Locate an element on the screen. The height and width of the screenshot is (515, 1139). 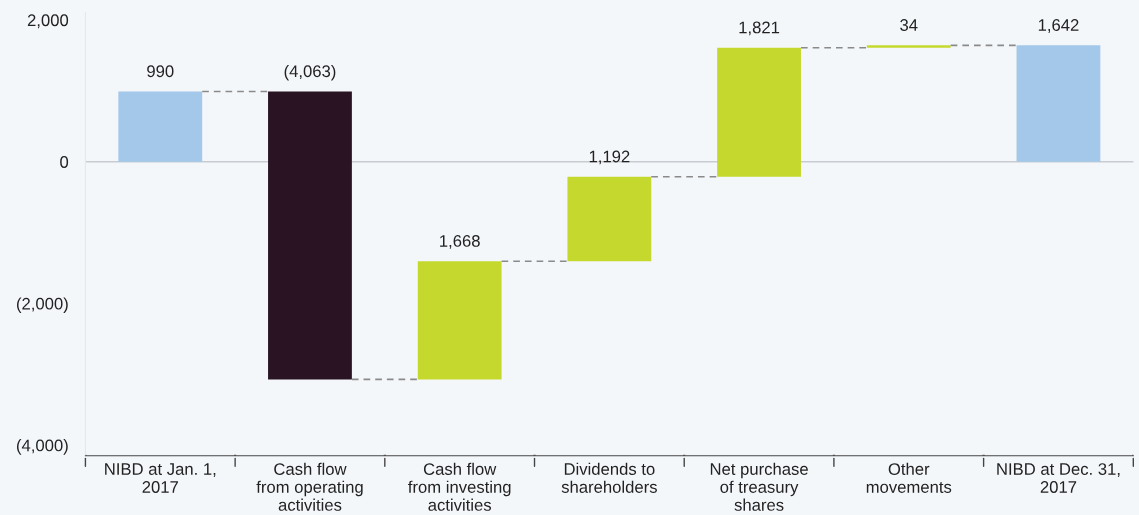
data-label: 1,192 is located at coordinates (609, 157).